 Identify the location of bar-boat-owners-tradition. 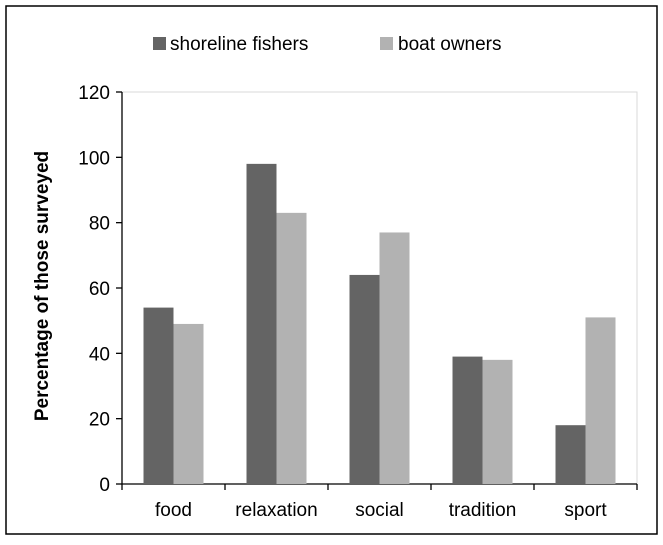
(497, 421).